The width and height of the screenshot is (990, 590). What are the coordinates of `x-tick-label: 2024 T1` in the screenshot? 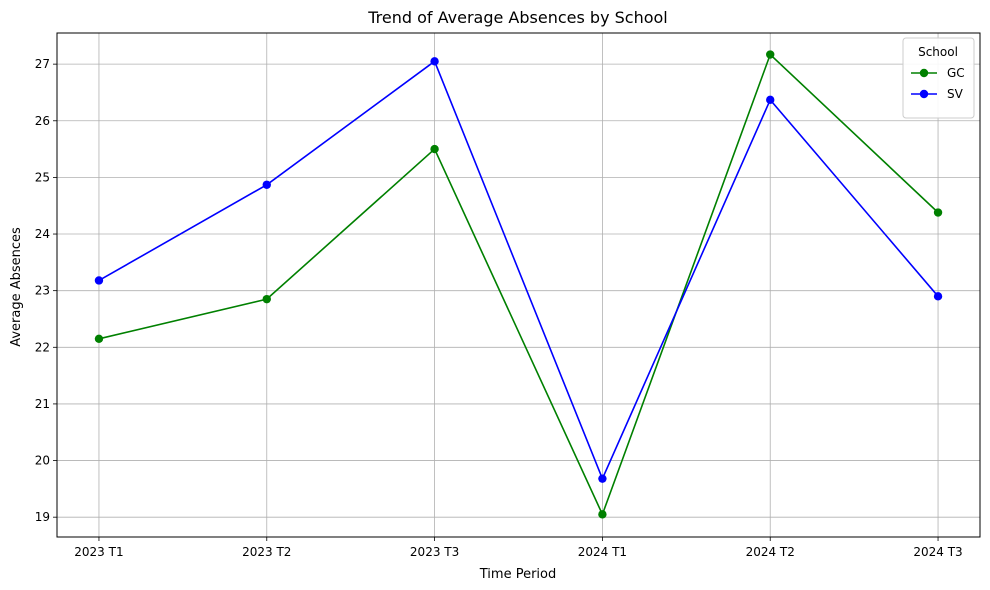 It's located at (602, 552).